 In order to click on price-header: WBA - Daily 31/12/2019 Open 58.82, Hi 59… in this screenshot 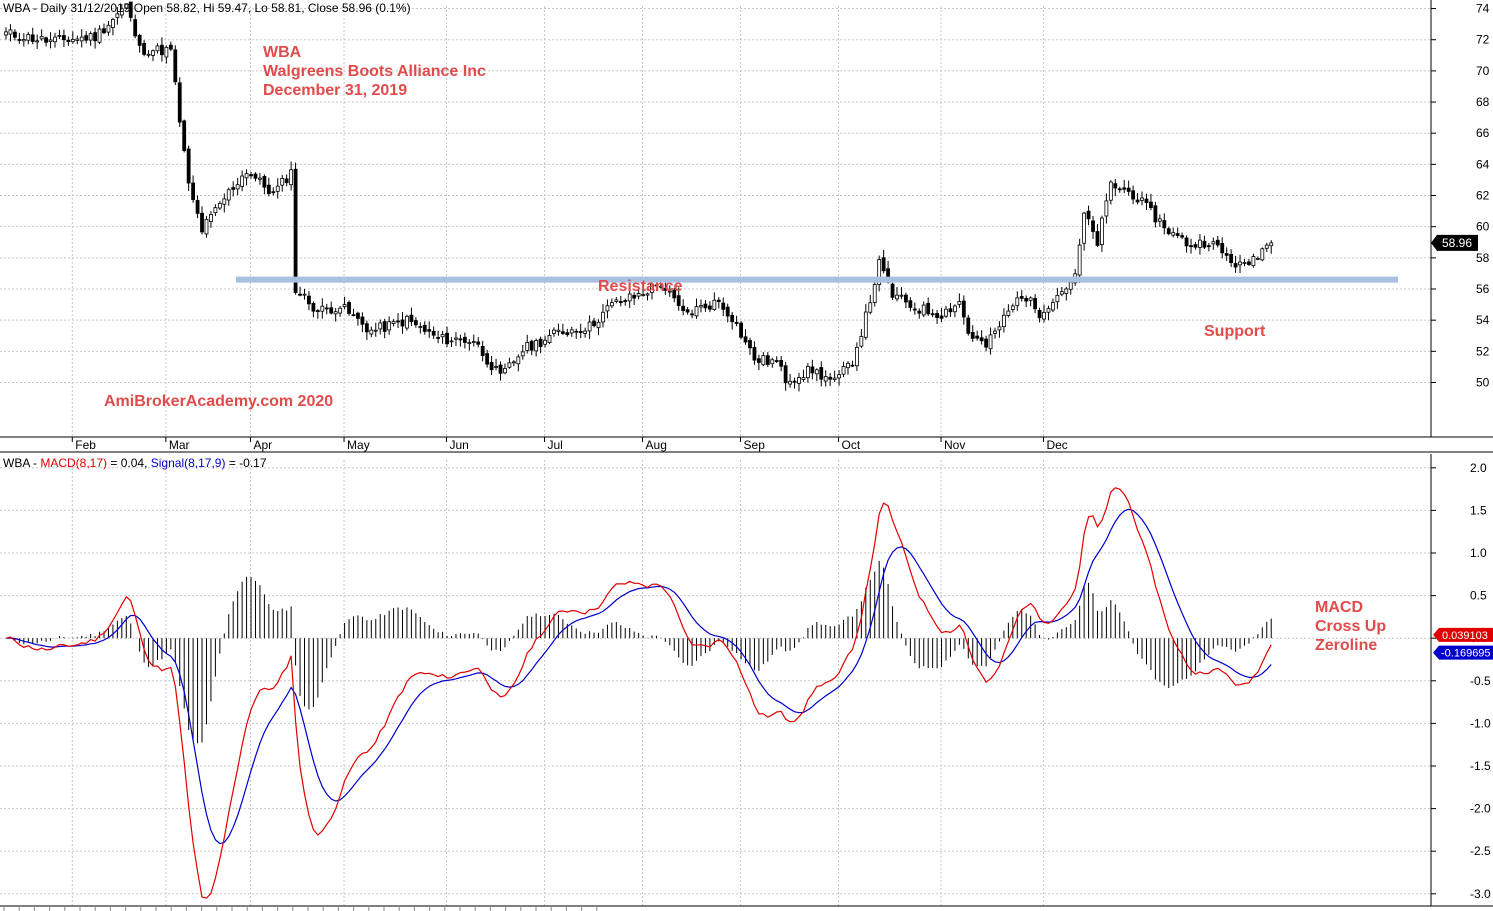, I will do `click(207, 8)`.